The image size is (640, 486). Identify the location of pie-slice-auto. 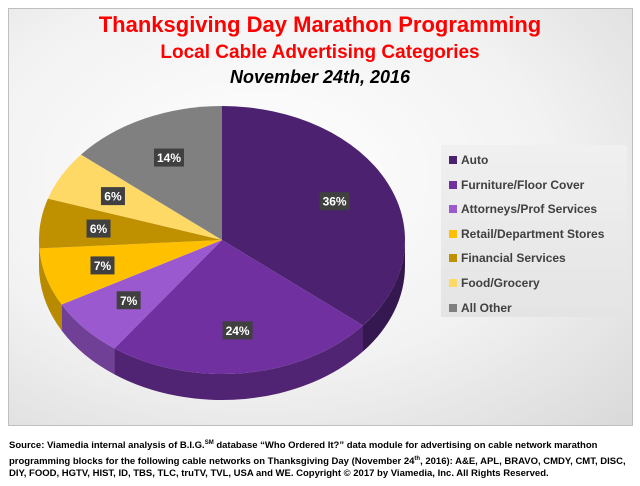
(313, 216).